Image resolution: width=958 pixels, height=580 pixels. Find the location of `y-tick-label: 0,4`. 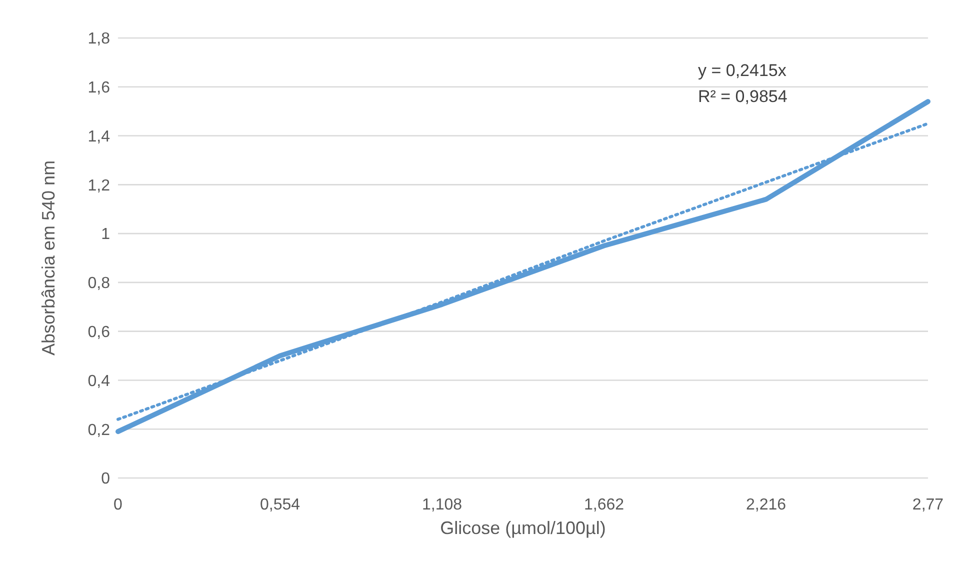

y-tick-label: 0,4 is located at coordinates (99, 381).